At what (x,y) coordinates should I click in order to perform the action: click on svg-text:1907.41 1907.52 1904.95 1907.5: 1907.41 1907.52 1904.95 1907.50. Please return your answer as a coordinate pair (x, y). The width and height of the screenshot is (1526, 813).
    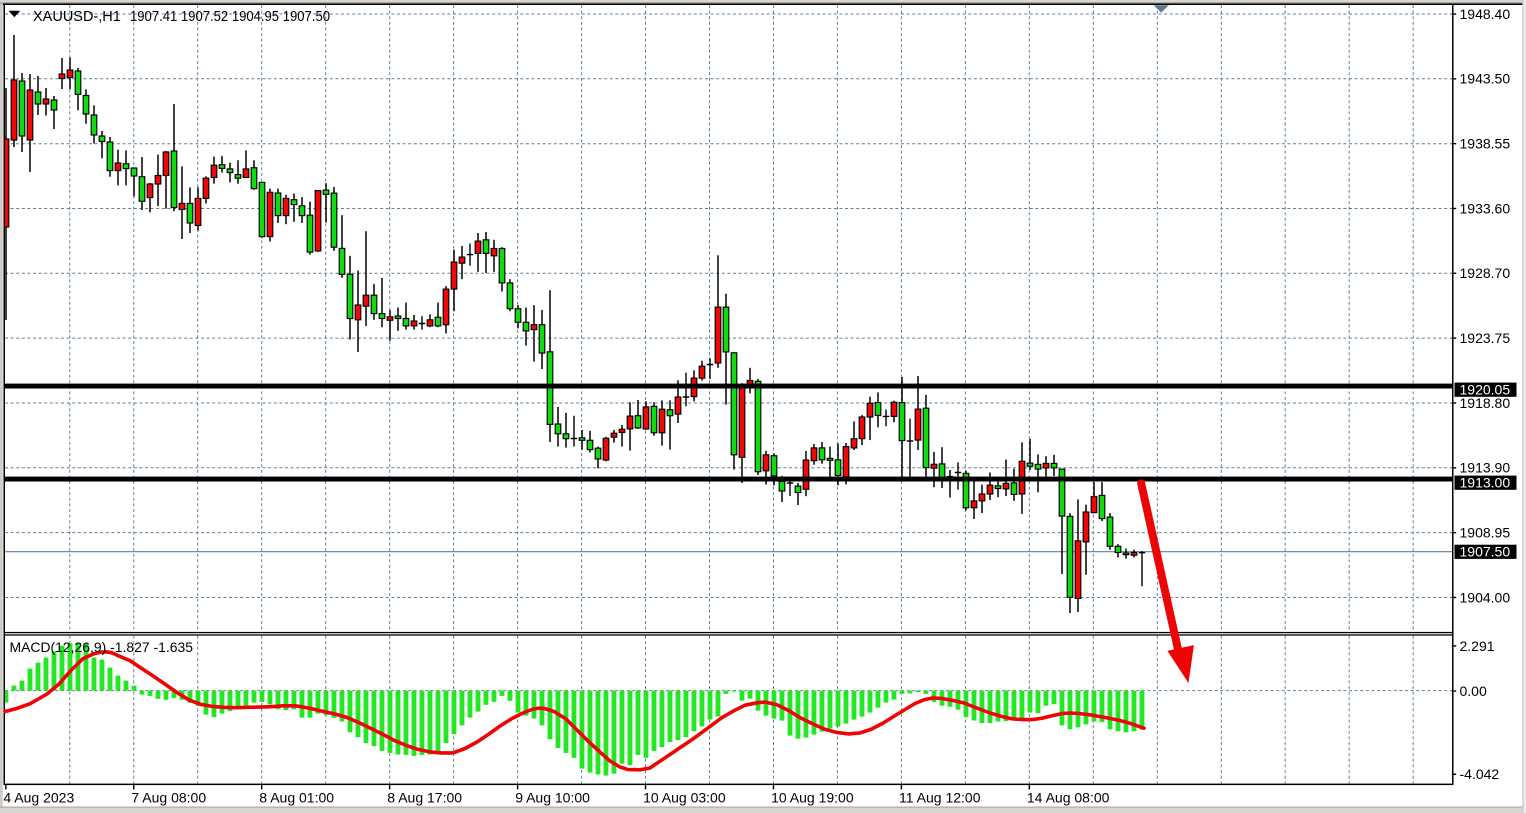
    Looking at the image, I should click on (230, 17).